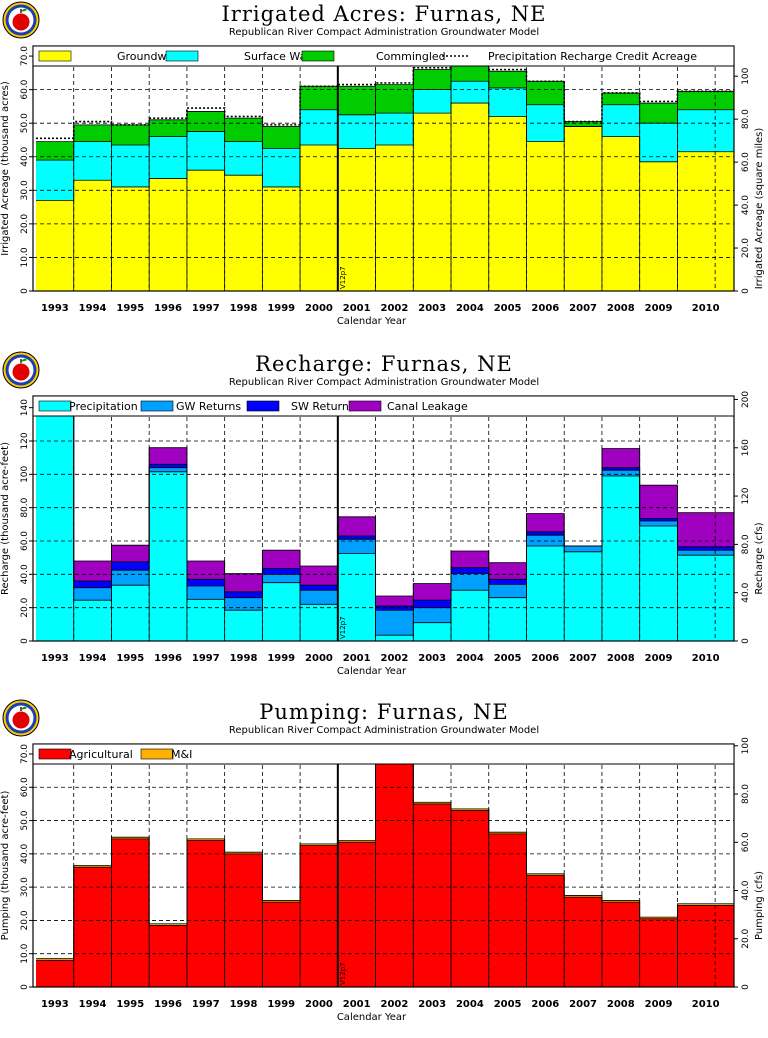  What do you see at coordinates (746, 248) in the screenshot?
I see `y2-tick-label: 20.0` at bounding box center [746, 248].